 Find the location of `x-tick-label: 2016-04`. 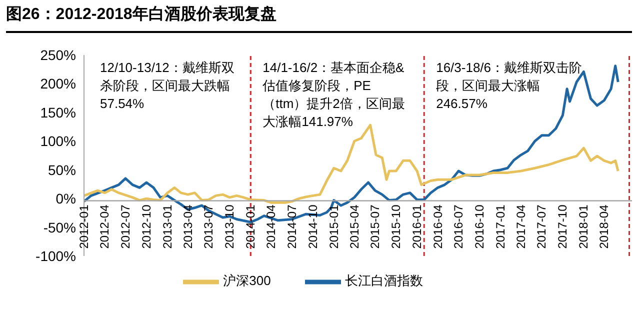

x-tick-label: 2016-04 is located at coordinates (437, 226).